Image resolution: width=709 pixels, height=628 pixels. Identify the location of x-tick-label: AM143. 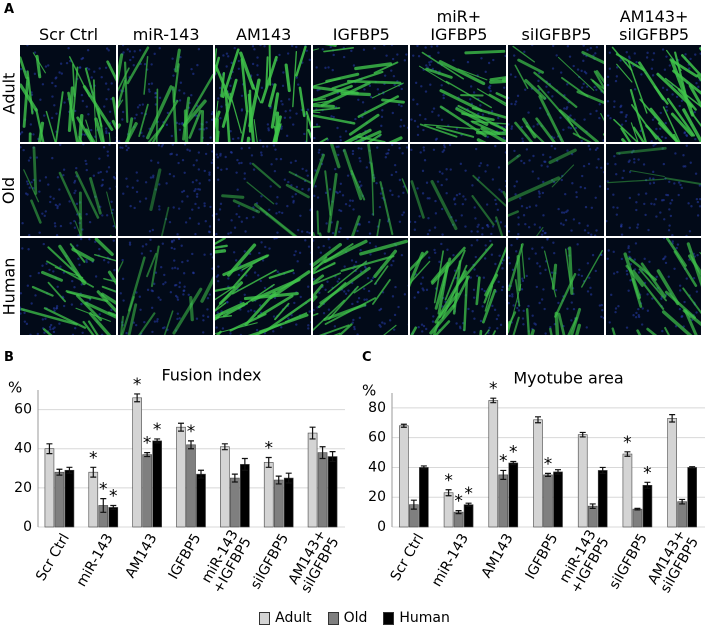
(142, 556).